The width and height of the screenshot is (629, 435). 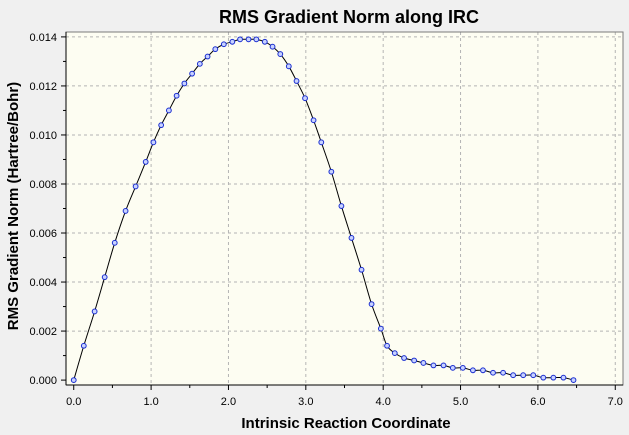 What do you see at coordinates (349, 17) in the screenshot?
I see `chart-title: RMS Gradient Norm along IRC` at bounding box center [349, 17].